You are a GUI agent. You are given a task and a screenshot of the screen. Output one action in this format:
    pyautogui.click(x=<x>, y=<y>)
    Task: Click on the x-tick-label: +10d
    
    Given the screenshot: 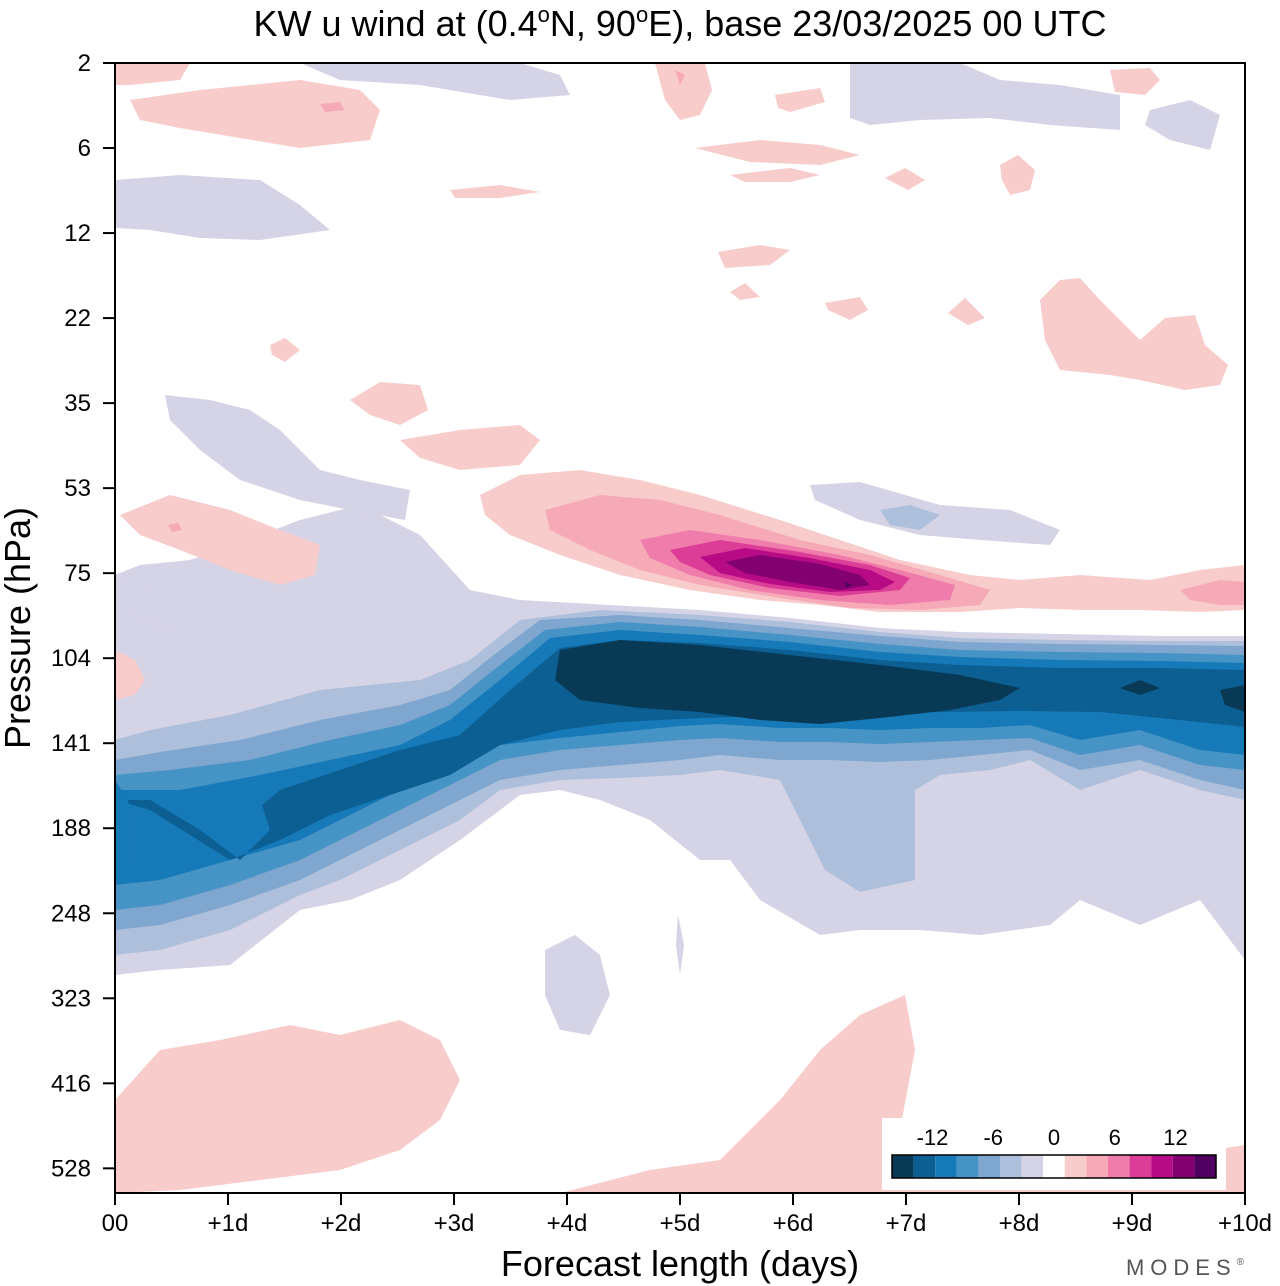 What is the action you would take?
    pyautogui.click(x=1245, y=1223)
    